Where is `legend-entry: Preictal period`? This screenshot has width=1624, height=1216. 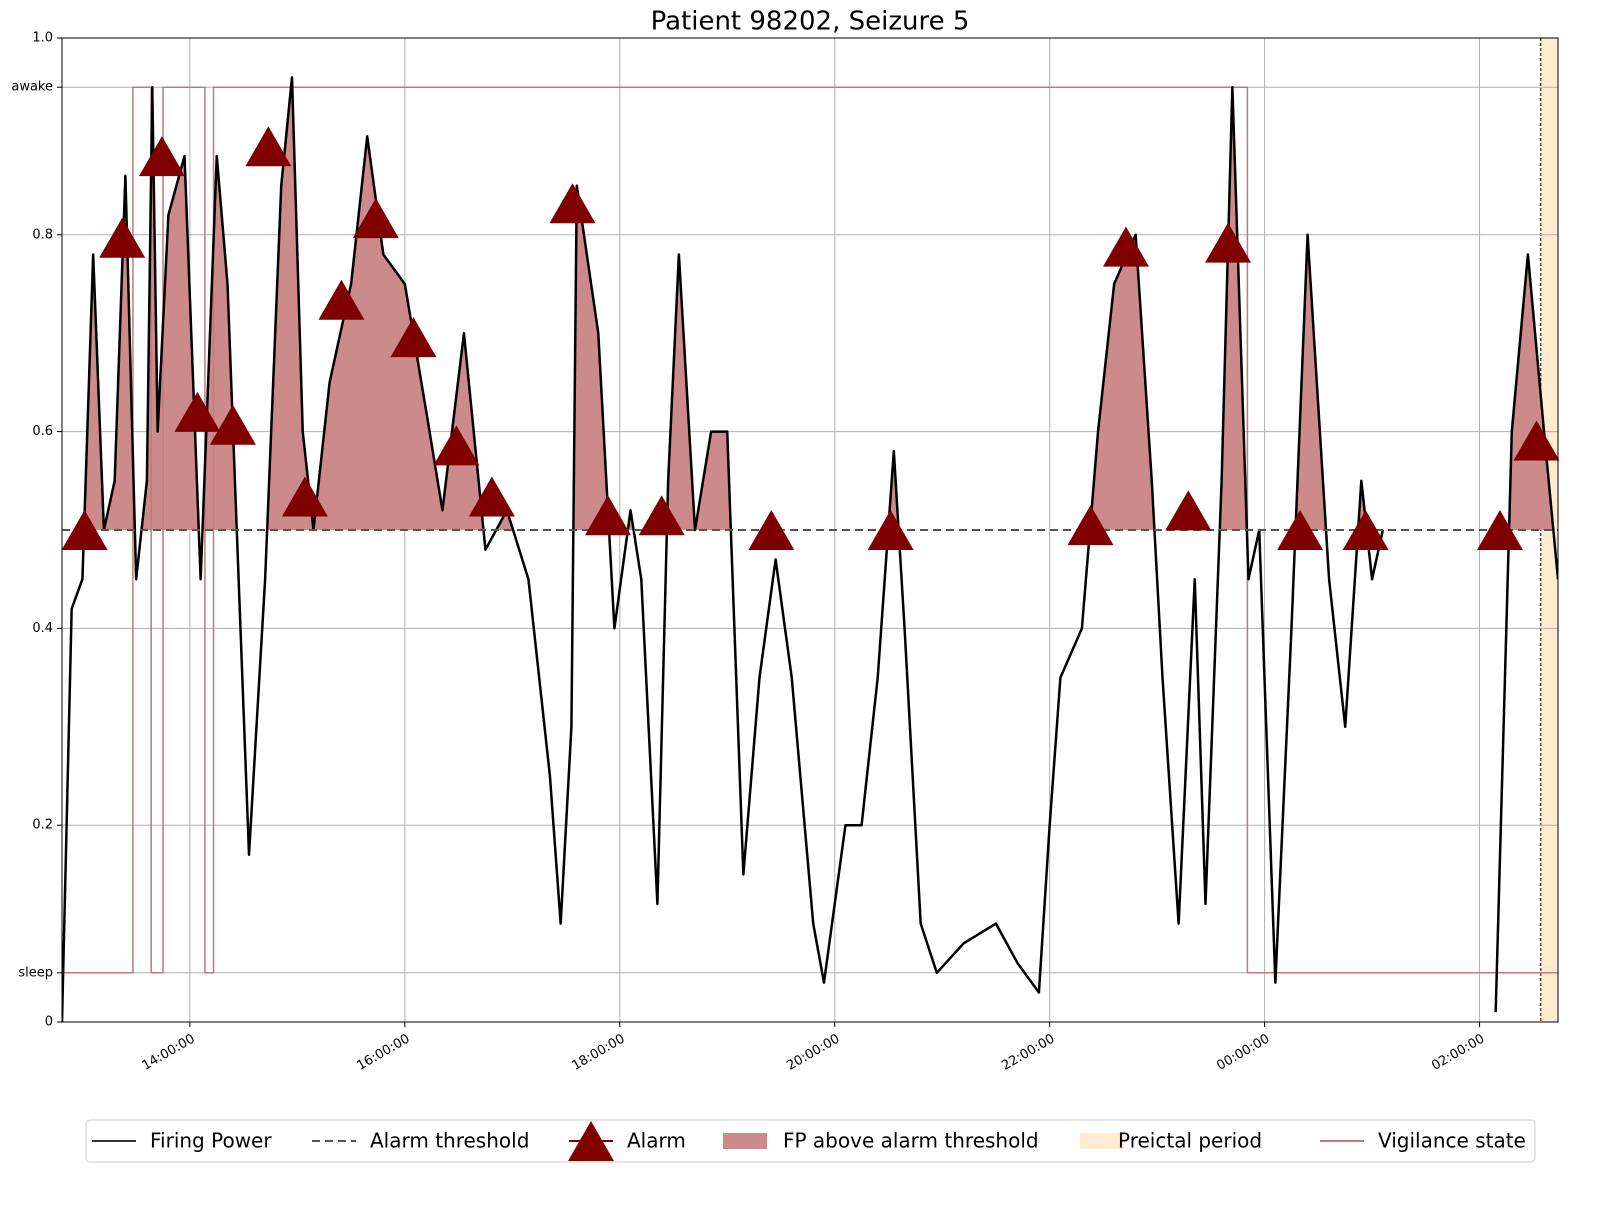
legend-entry: Preictal period is located at coordinates (1171, 1141).